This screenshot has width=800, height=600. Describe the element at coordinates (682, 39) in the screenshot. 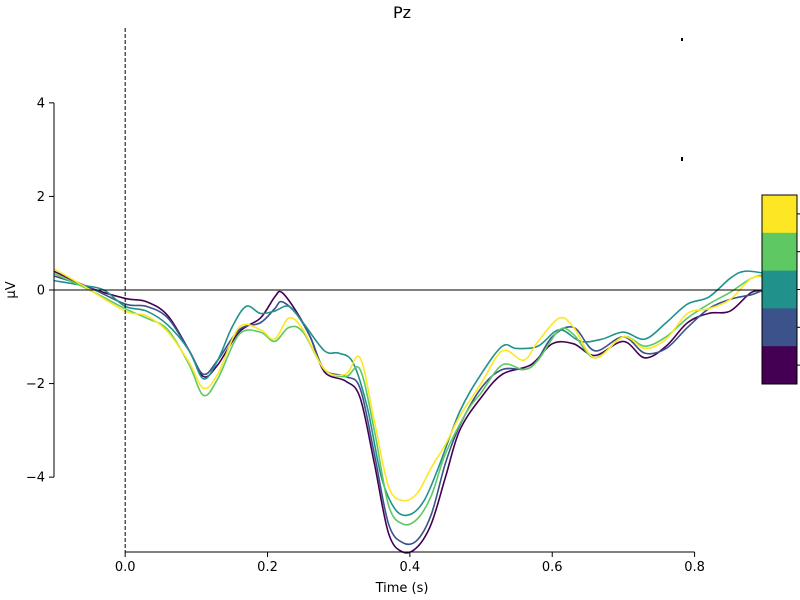

I see `marker-dot-top` at that location.